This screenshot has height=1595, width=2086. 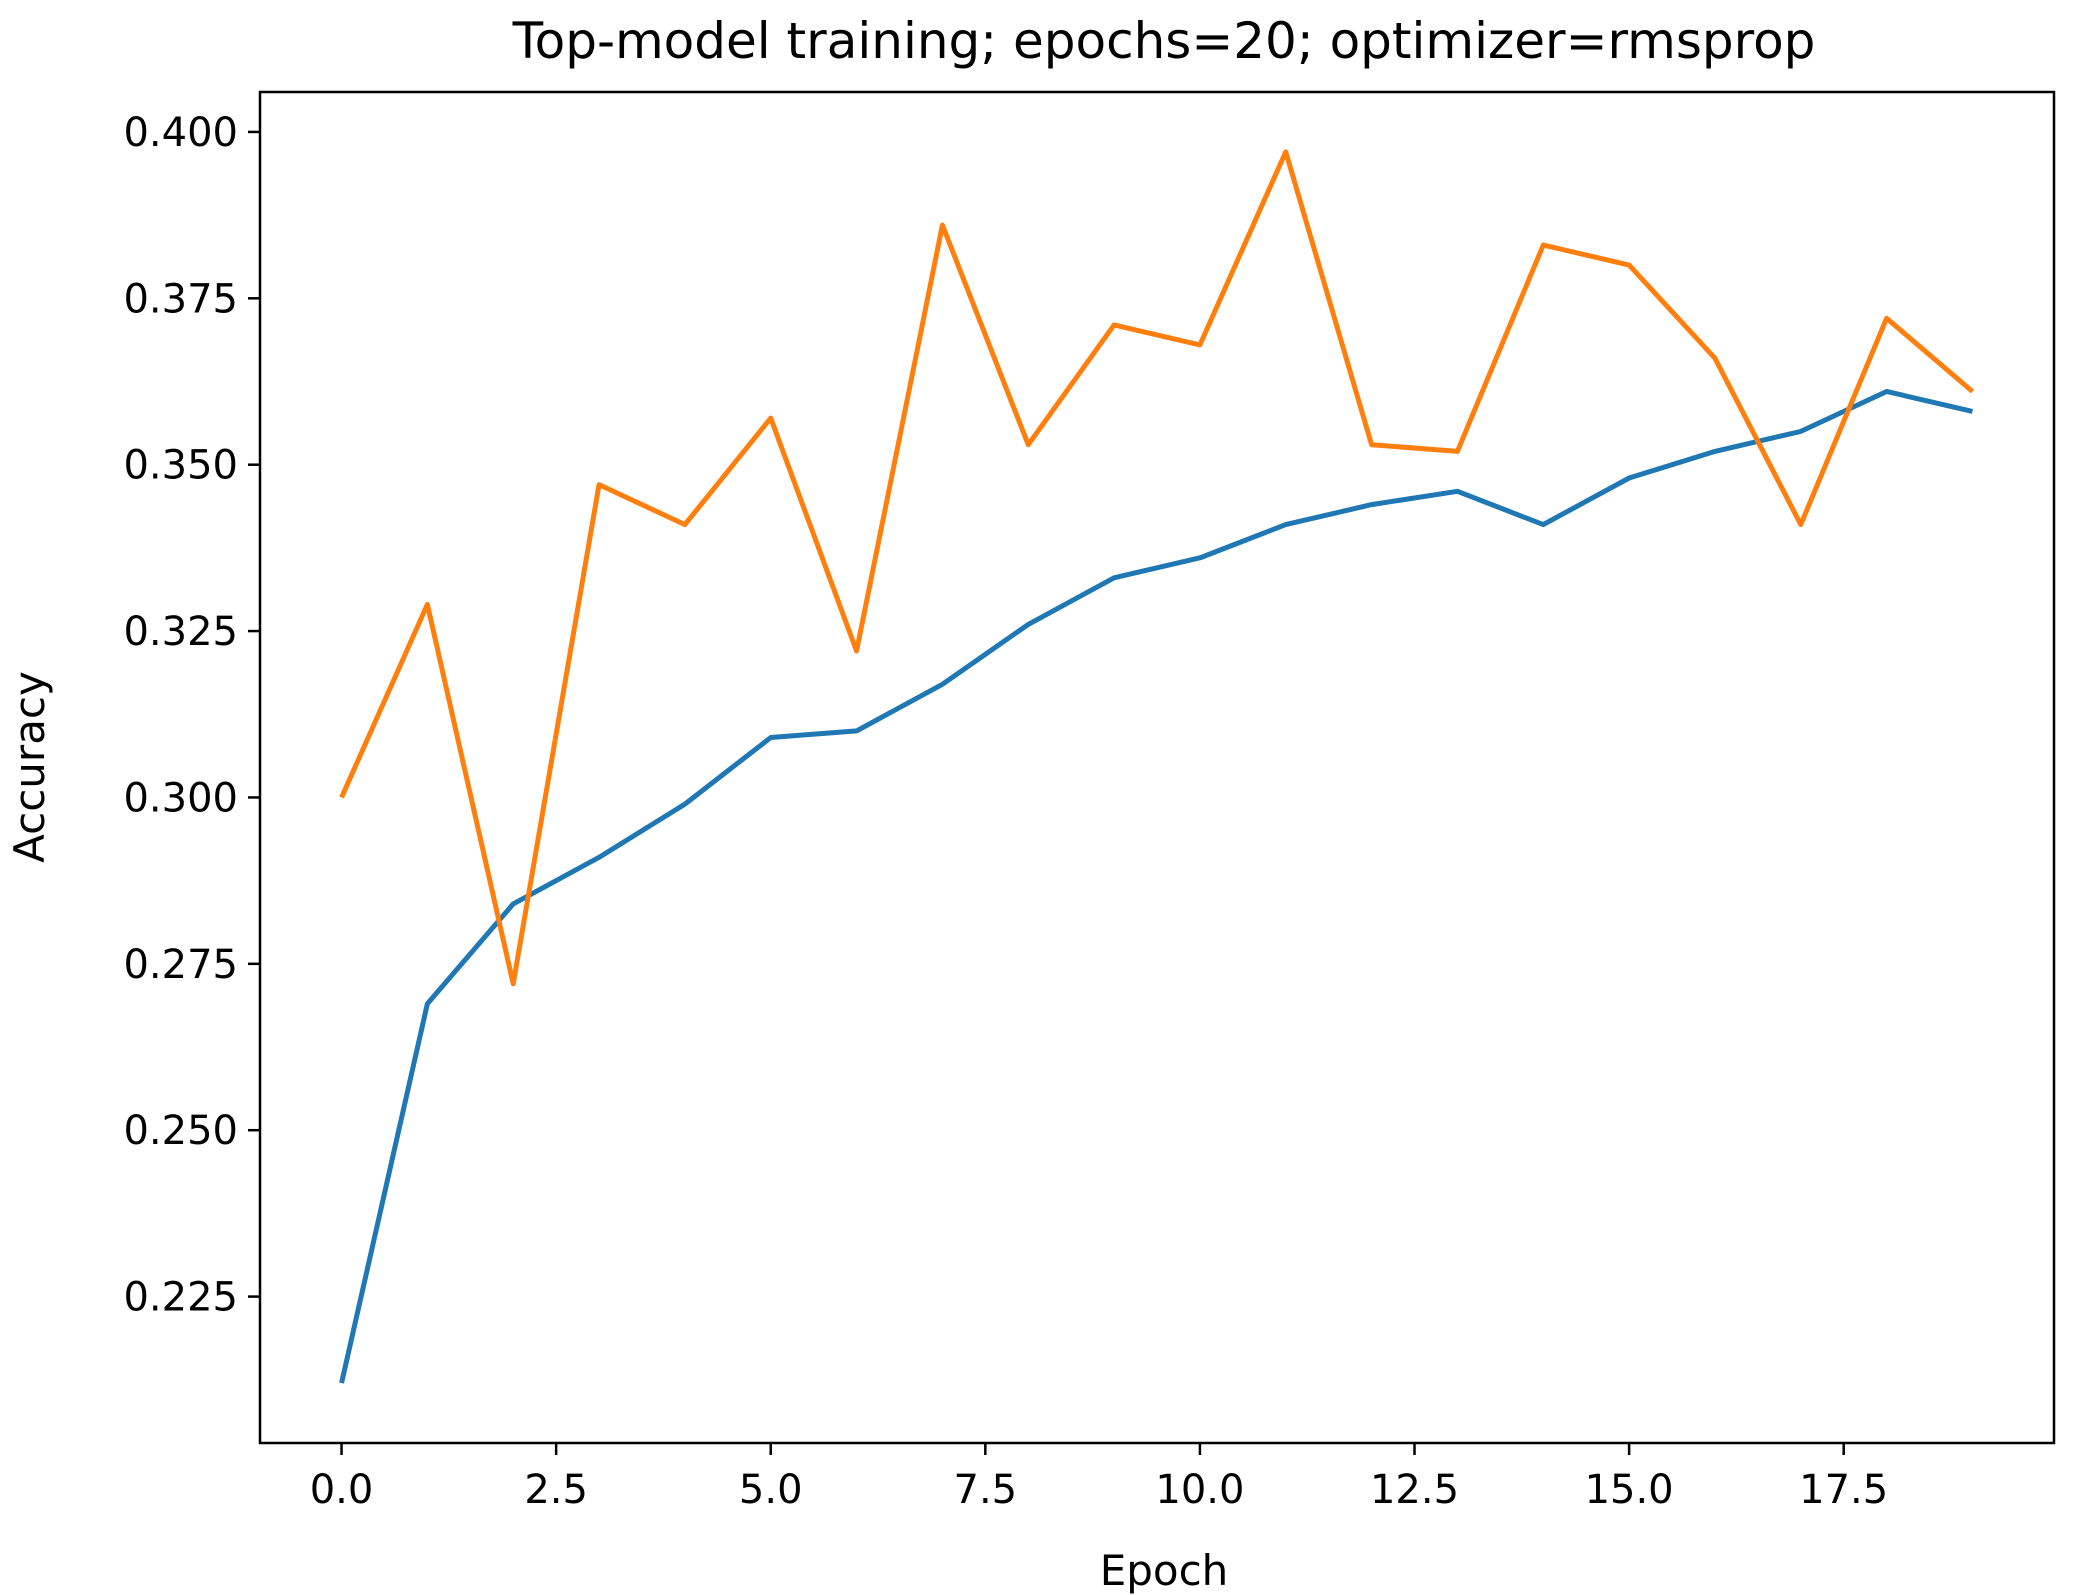 I want to click on y-axis: 0.225 0.250 0.275 0.300 0.325 0.350 0.375 0.400, so click(x=191, y=715).